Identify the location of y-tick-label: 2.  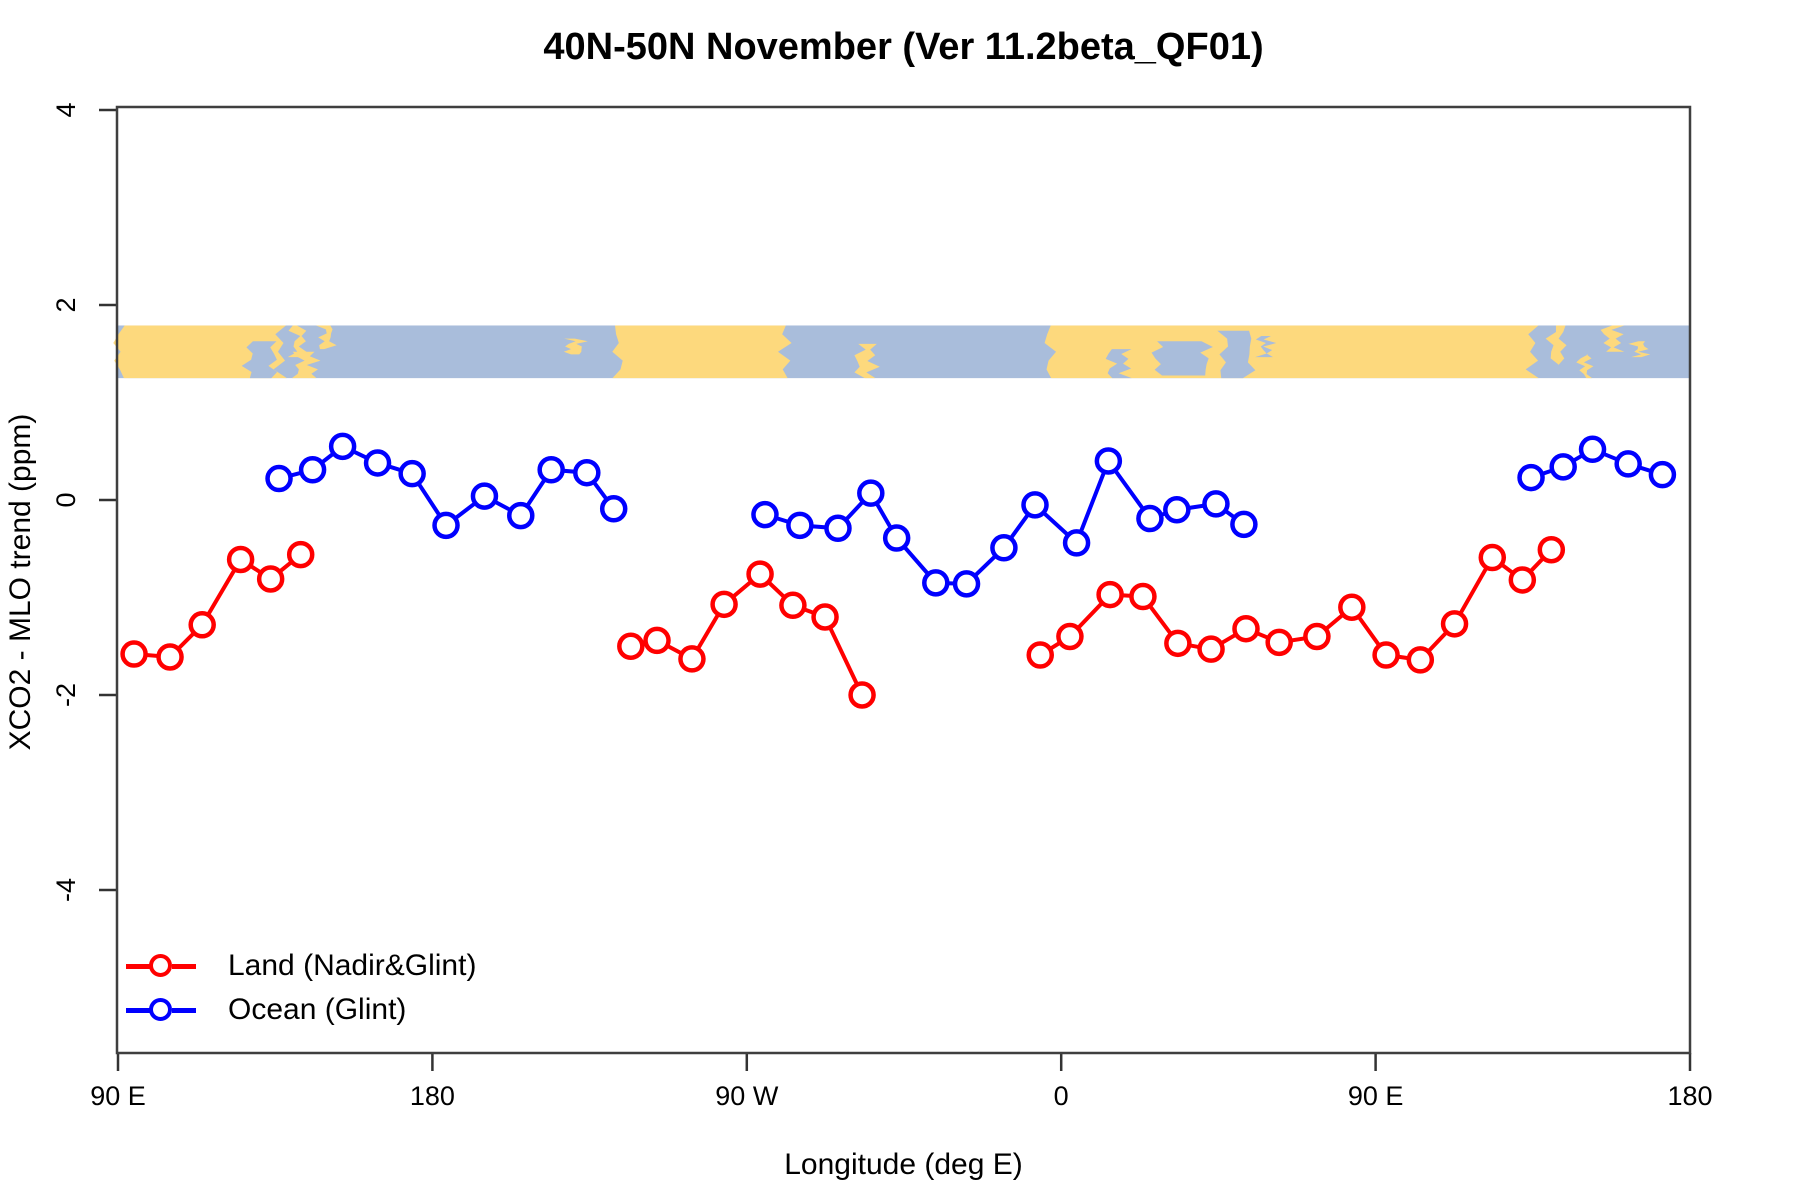
(66, 304).